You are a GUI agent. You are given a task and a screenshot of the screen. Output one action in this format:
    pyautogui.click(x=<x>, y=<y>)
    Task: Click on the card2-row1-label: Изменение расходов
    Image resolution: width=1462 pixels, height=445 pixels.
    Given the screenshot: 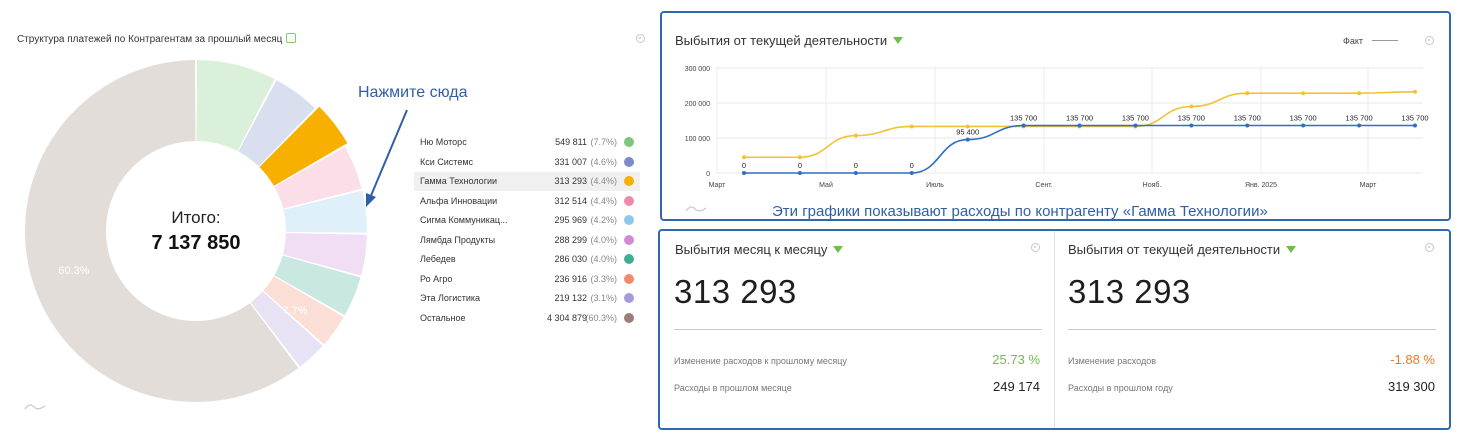 What is the action you would take?
    pyautogui.click(x=1112, y=361)
    